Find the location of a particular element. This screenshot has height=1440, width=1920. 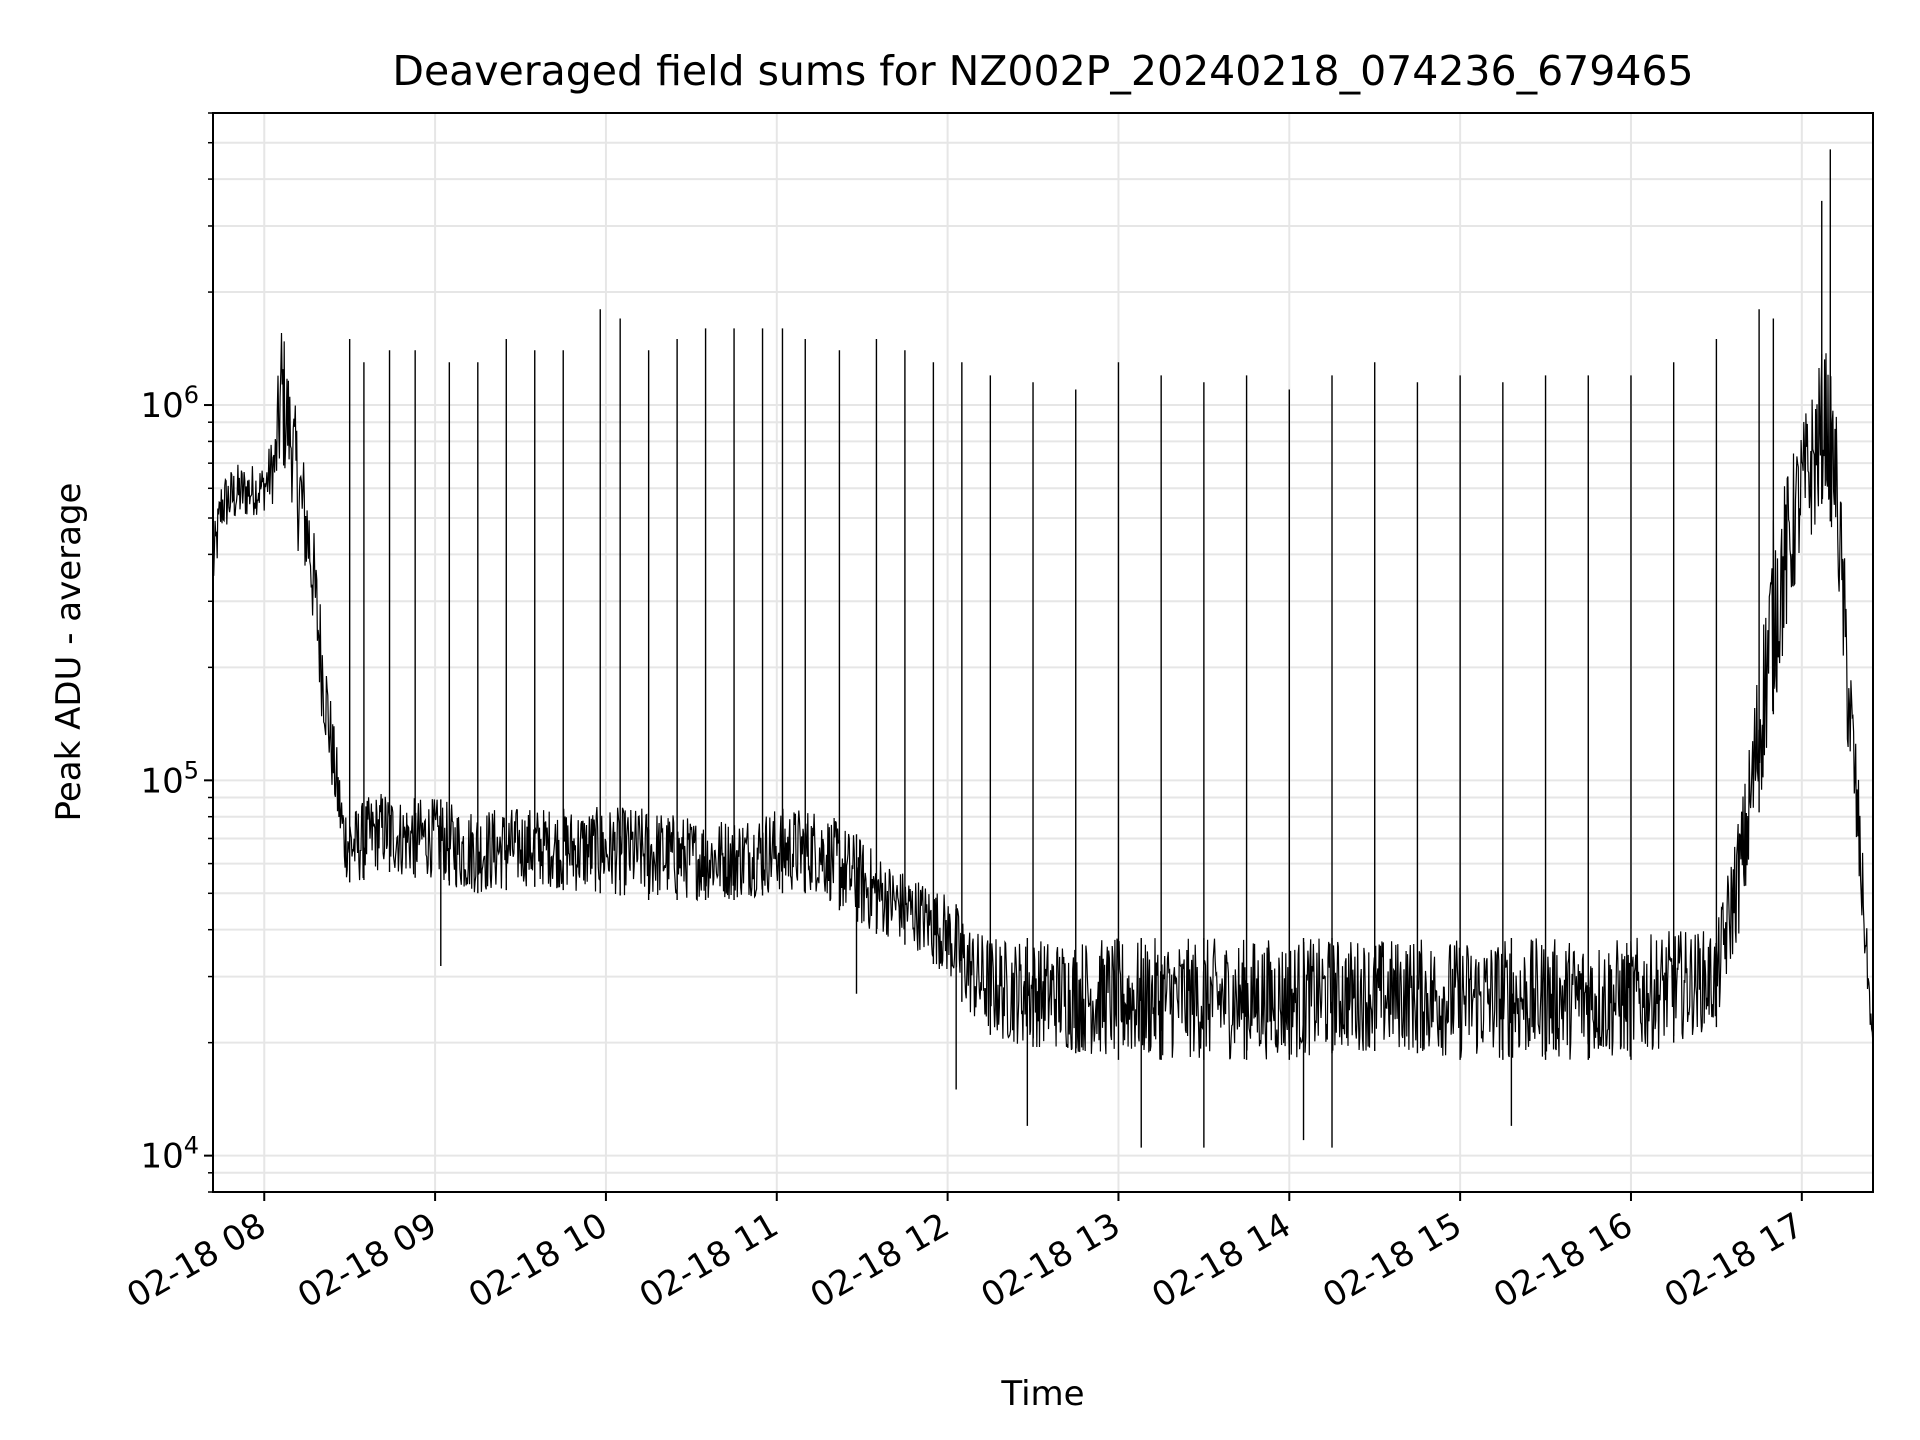

y-tick-label: 10⁵ is located at coordinates (169, 778).